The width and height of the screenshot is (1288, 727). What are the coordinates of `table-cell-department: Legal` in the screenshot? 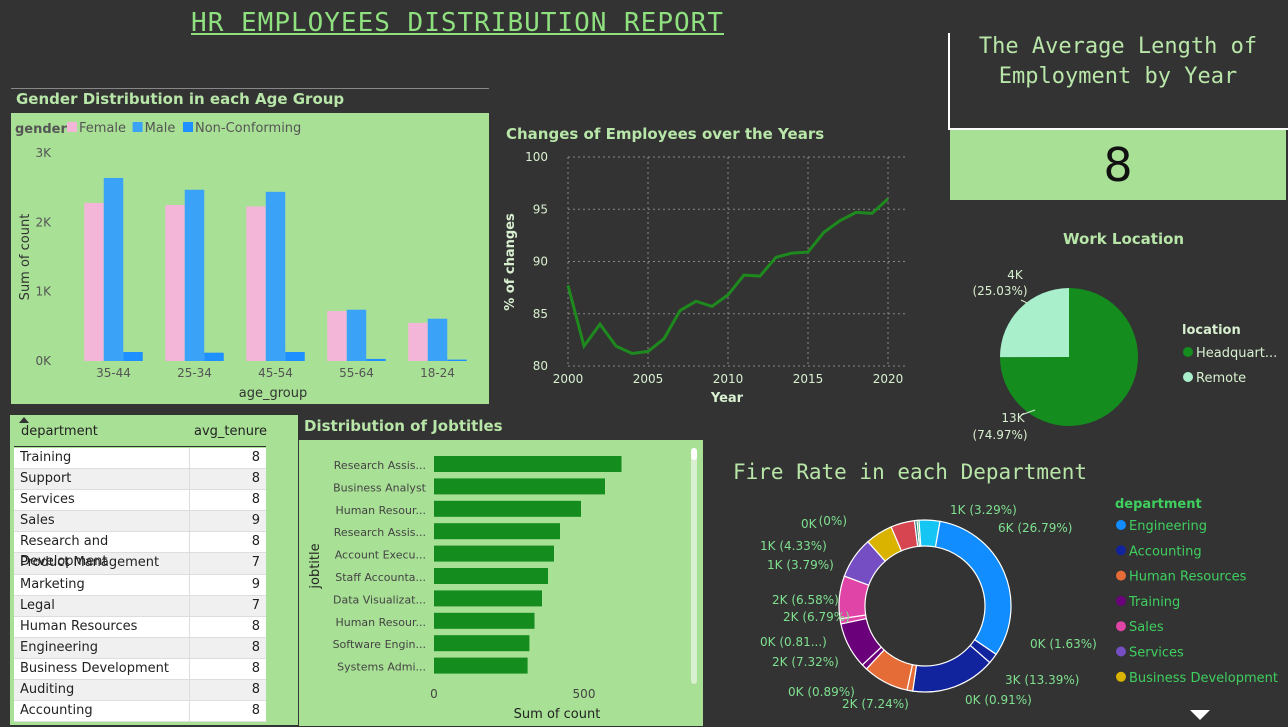 It's located at (102, 605).